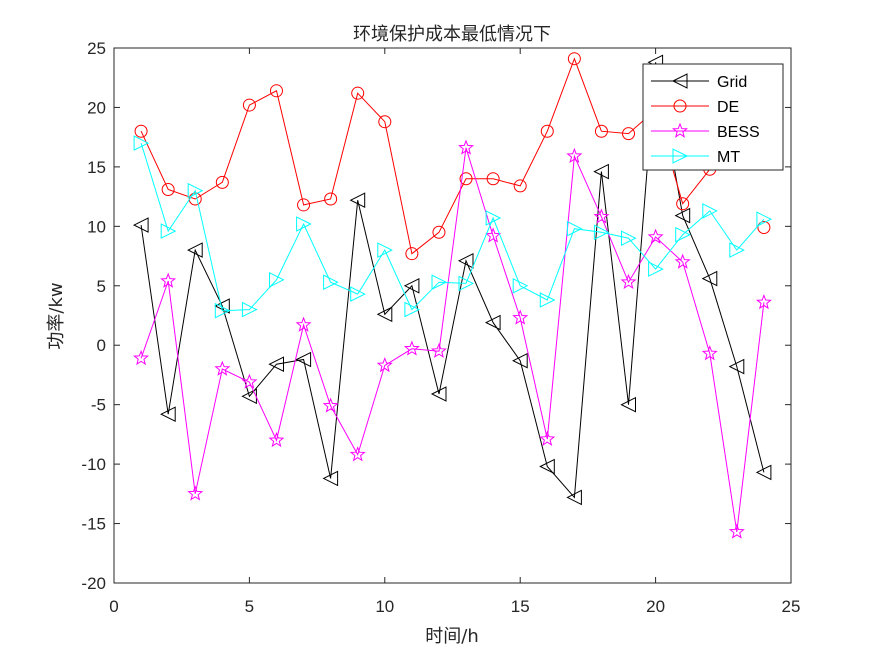  Describe the element at coordinates (705, 131) in the screenshot. I see `legend-item-bess: BESS` at that location.